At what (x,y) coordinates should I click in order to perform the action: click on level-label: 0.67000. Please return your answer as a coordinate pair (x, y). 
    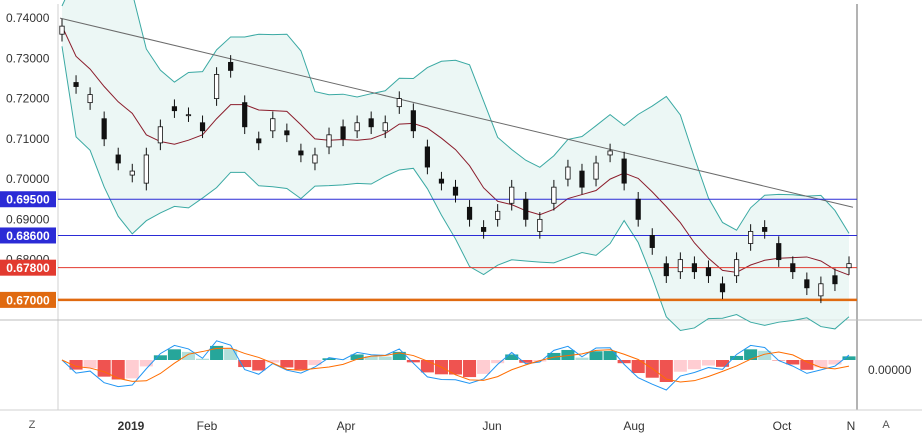
    Looking at the image, I should click on (28, 300).